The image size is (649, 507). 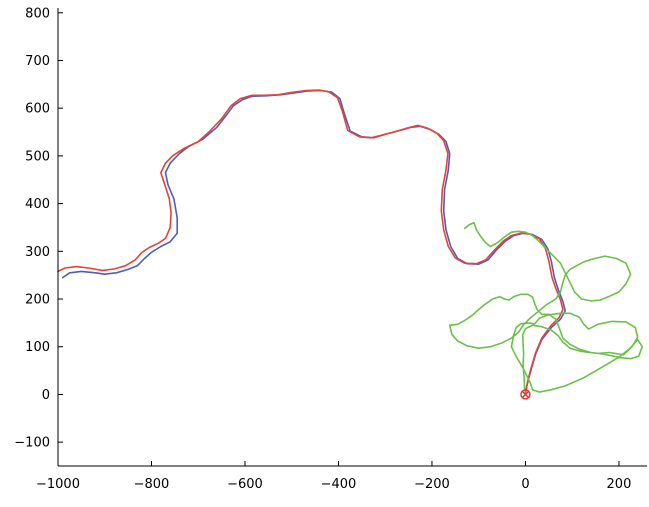 I want to click on y-tick-label: 500, so click(x=37, y=156).